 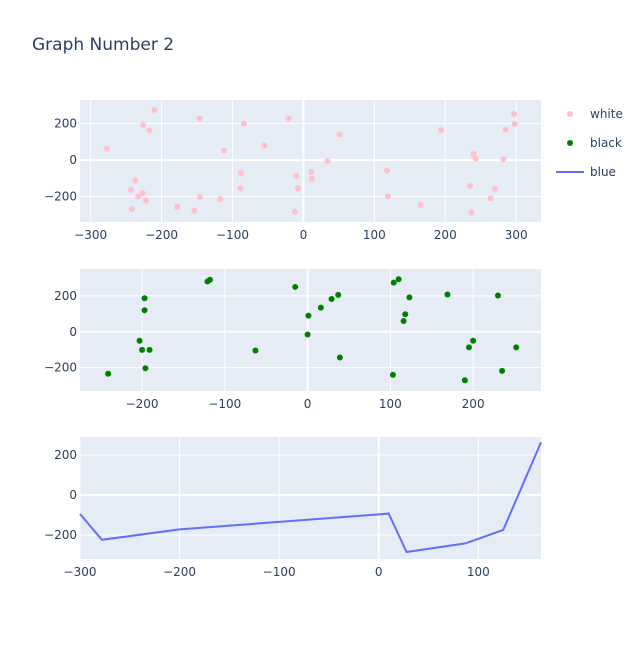 I want to click on subplot-1-y-tick-label: 0, so click(x=73, y=160).